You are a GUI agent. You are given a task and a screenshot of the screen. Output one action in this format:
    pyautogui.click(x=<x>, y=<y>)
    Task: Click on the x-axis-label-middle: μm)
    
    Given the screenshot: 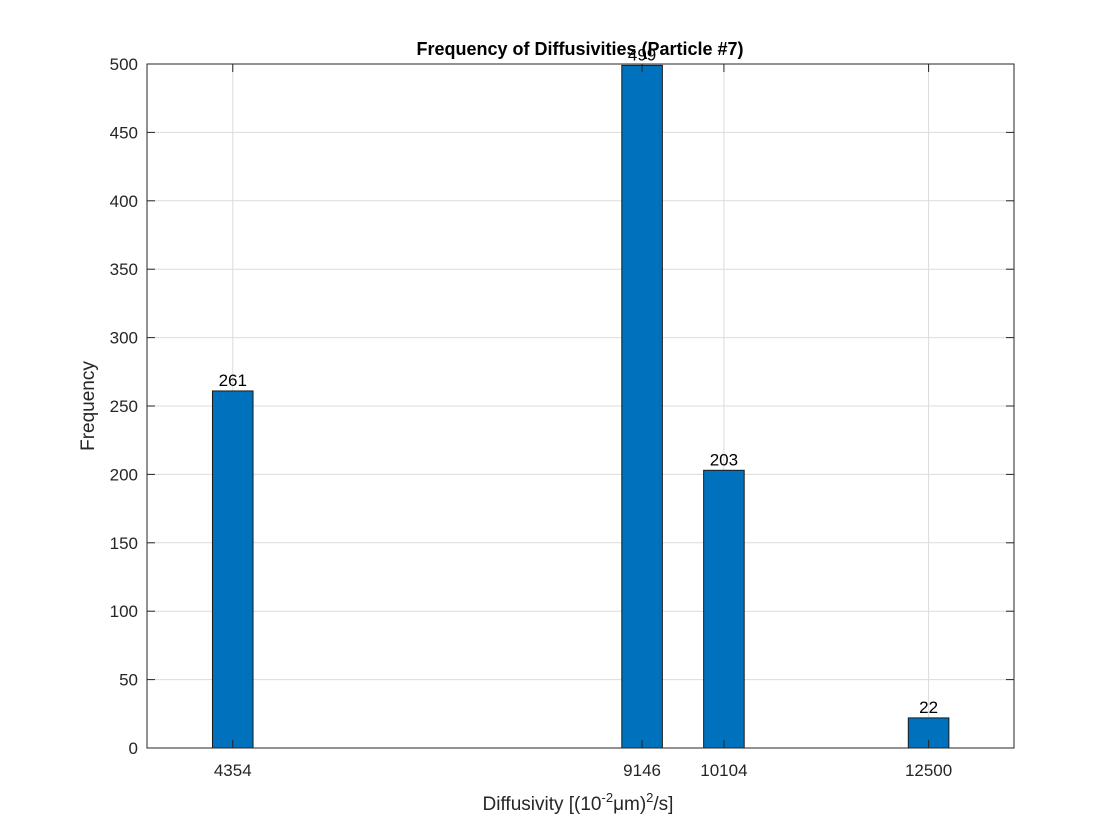 What is the action you would take?
    pyautogui.click(x=629, y=804)
    